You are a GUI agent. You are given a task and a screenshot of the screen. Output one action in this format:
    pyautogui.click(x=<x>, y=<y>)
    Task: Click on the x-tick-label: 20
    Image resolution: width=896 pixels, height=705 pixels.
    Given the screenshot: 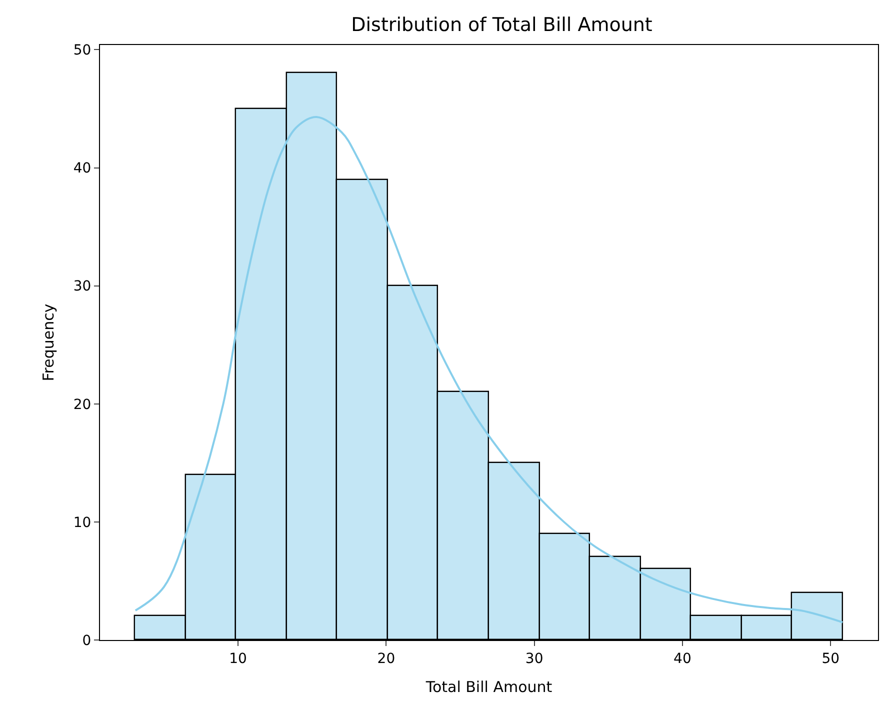 What is the action you would take?
    pyautogui.click(x=386, y=658)
    